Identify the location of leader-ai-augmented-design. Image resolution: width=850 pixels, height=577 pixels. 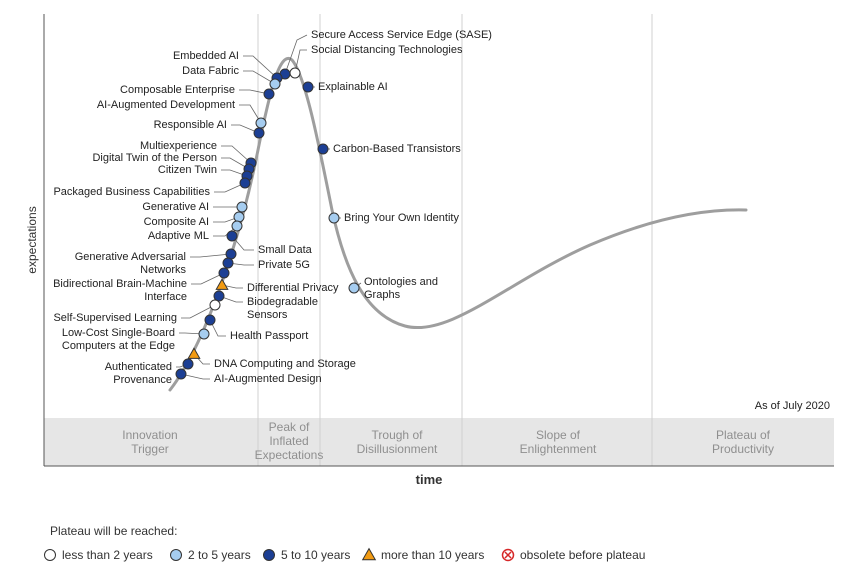
(195, 376).